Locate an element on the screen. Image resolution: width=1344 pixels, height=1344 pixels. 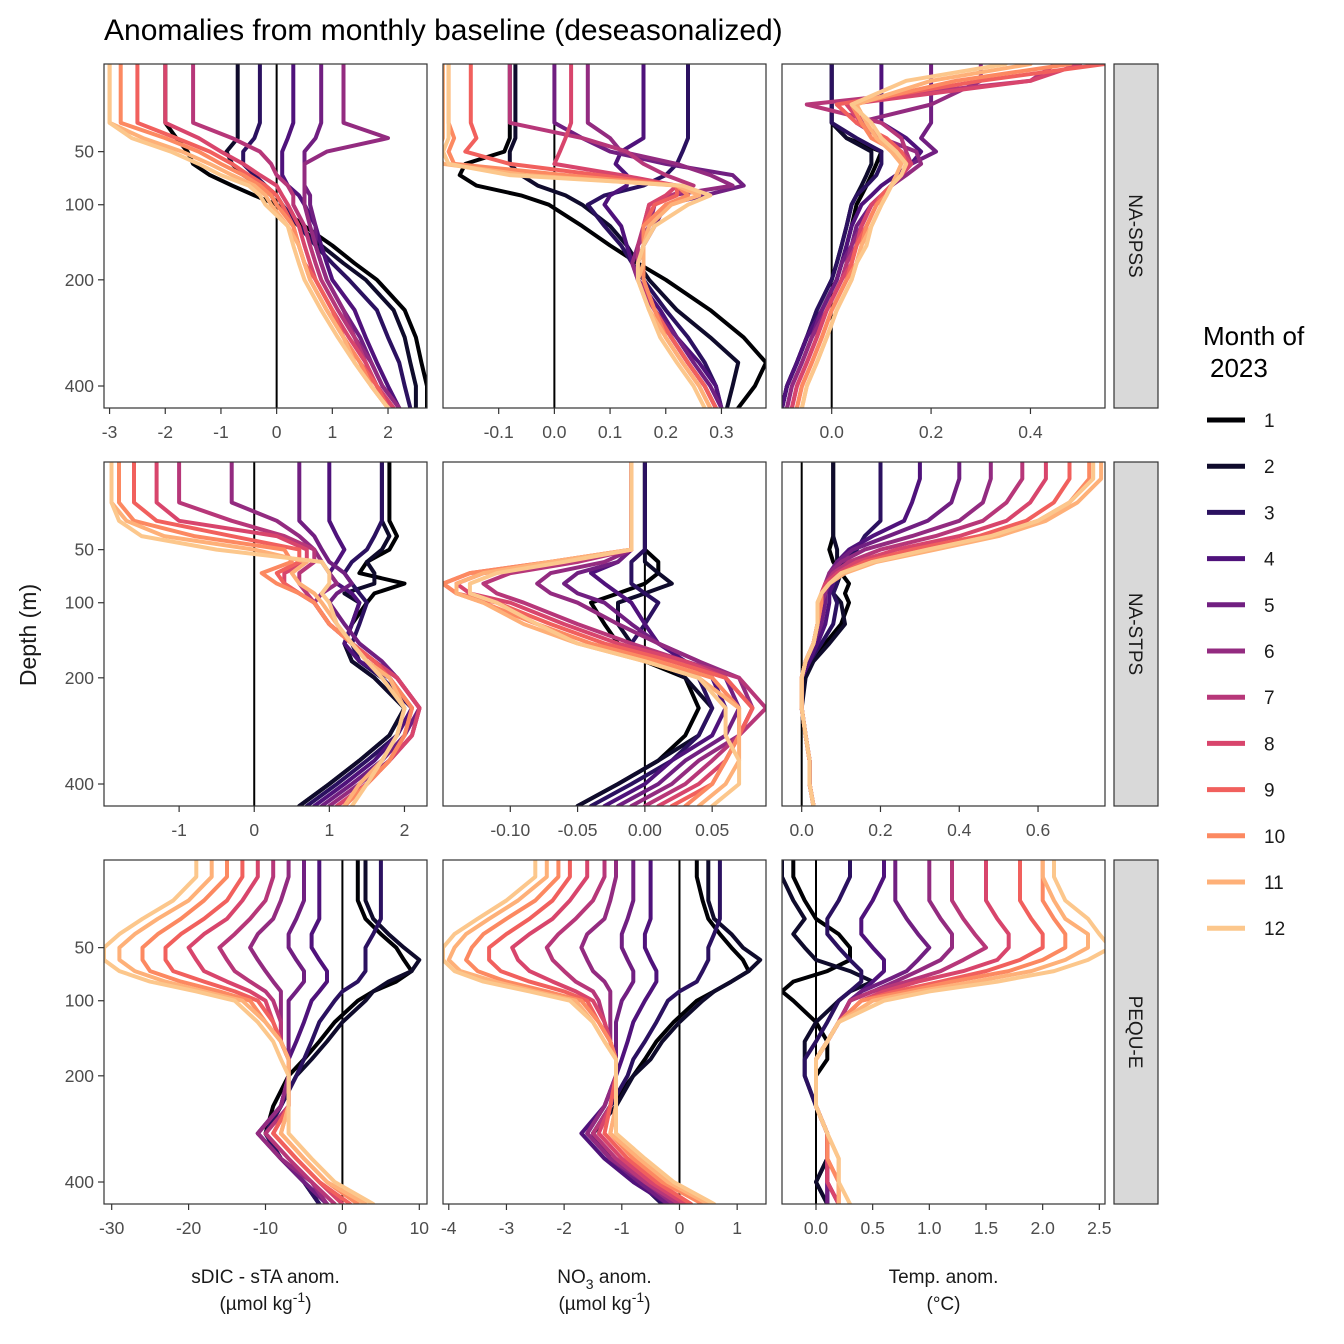
x-tick-label: 0.4 is located at coordinates (1030, 432).